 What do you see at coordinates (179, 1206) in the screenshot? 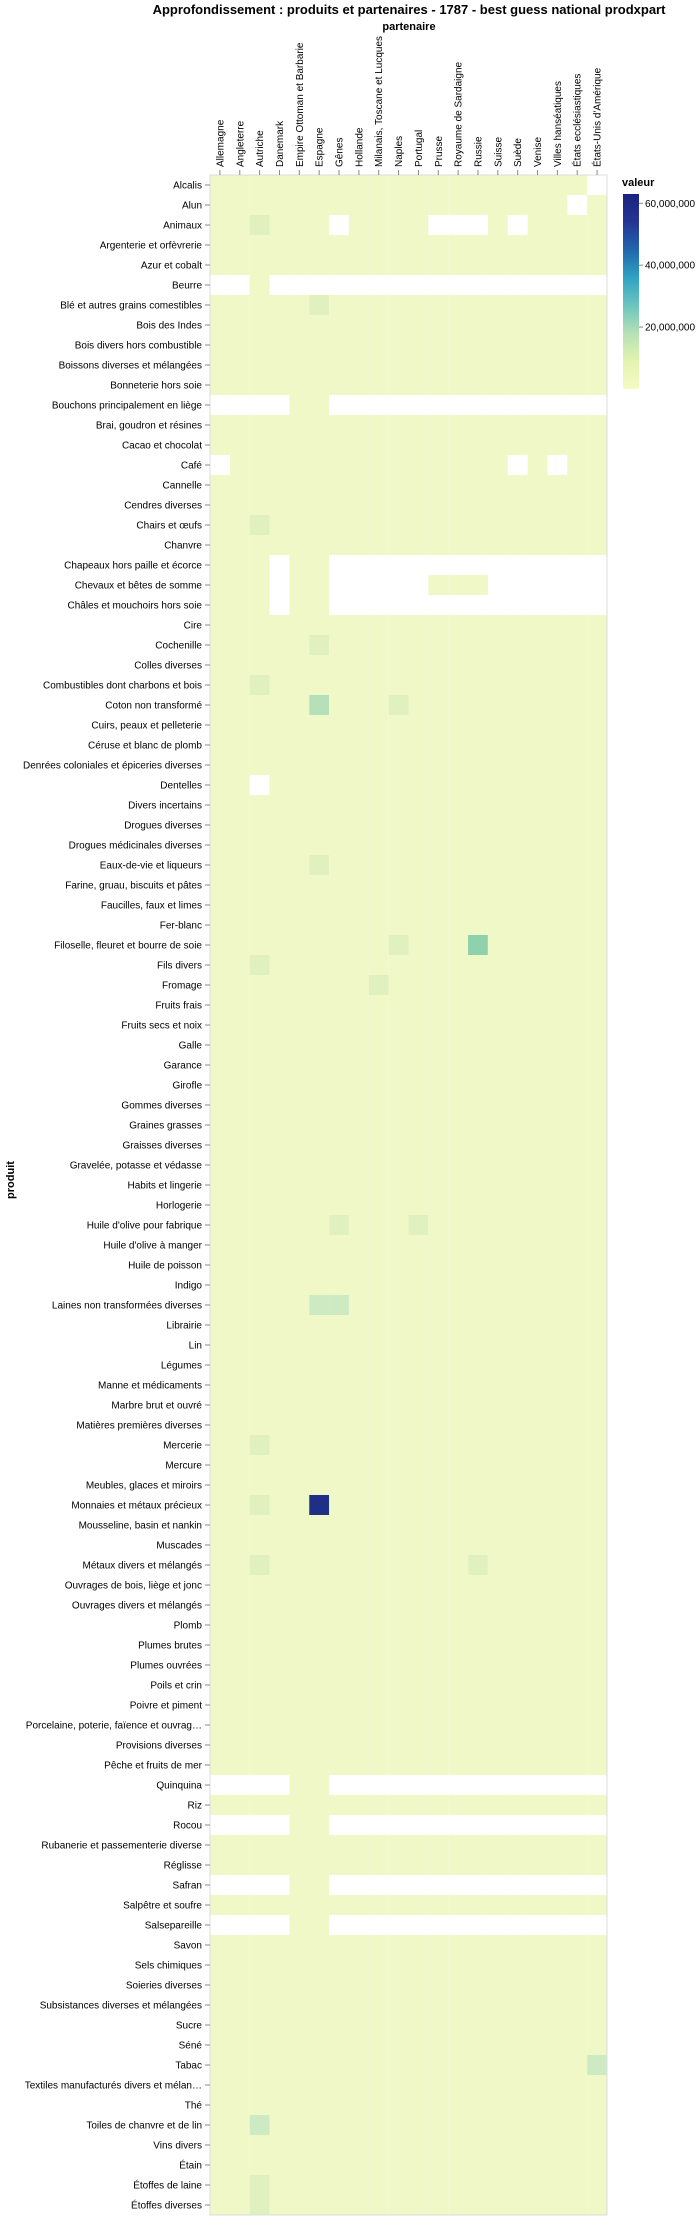
I see `y-tick-label: Horlogerie` at bounding box center [179, 1206].